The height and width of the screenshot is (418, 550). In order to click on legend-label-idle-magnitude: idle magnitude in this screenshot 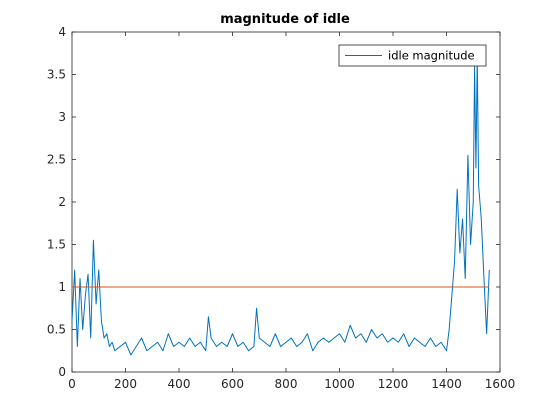, I will do `click(431, 56)`.